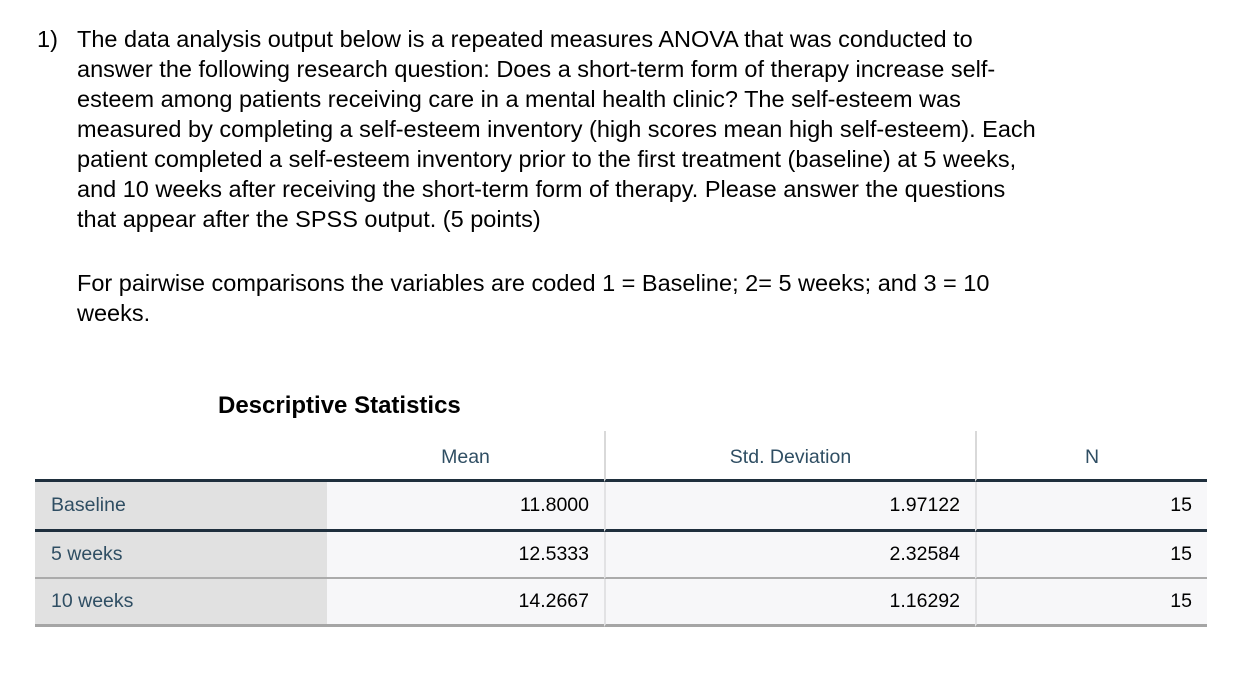 The height and width of the screenshot is (686, 1260). Describe the element at coordinates (339, 405) in the screenshot. I see `table-title: Descriptive Statistics` at that location.